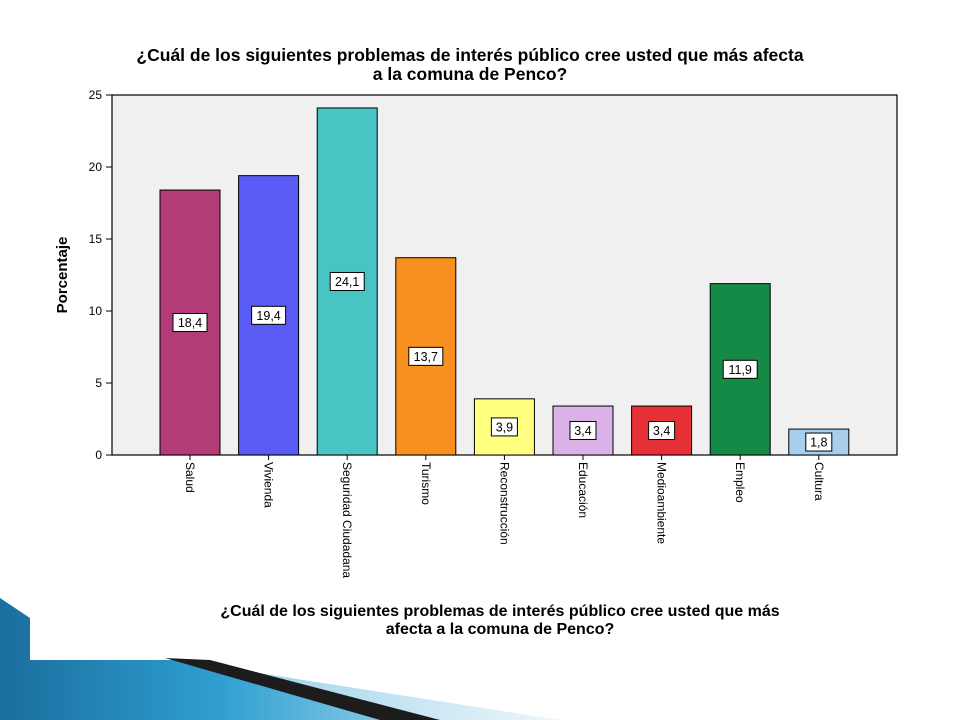 The image size is (960, 720). Describe the element at coordinates (302, 689) in the screenshot. I see `decoration-dark-stripe` at that location.